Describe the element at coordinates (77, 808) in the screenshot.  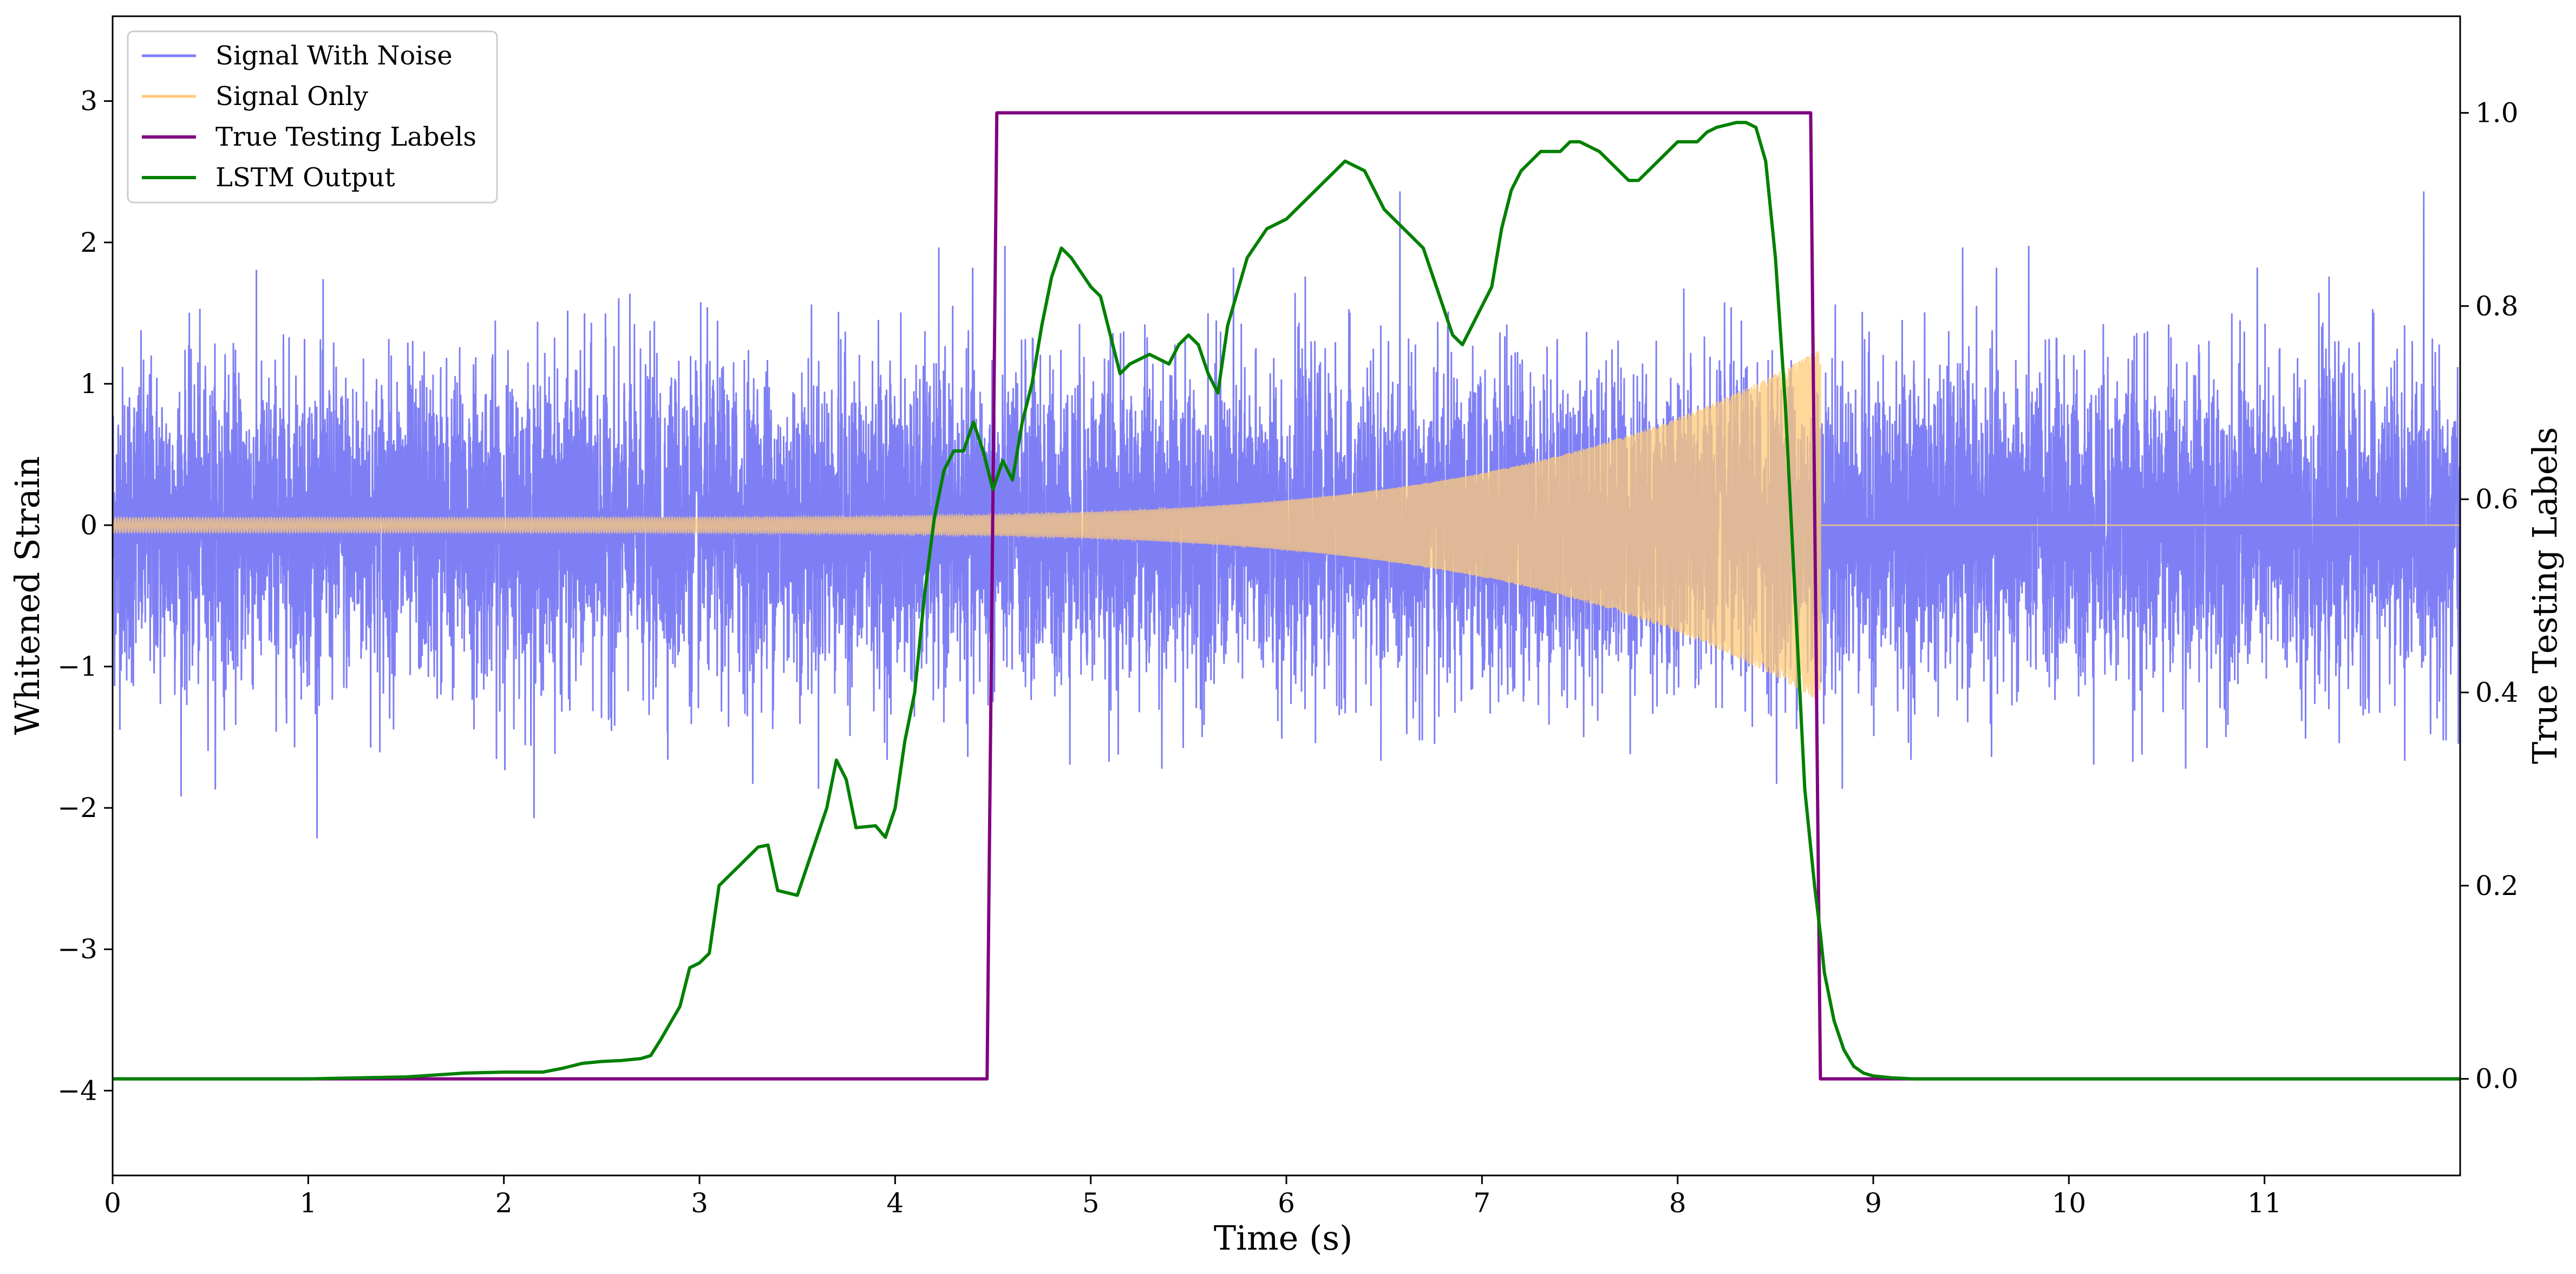
I see `y-tick-label: −2` at that location.